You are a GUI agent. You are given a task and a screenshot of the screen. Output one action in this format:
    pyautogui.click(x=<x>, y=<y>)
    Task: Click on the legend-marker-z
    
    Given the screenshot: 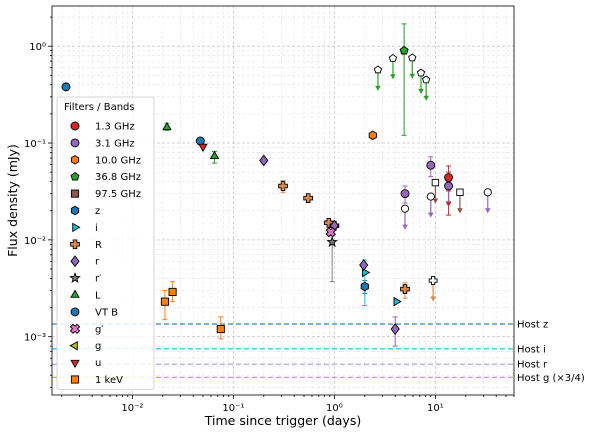 What is the action you would take?
    pyautogui.click(x=75, y=210)
    